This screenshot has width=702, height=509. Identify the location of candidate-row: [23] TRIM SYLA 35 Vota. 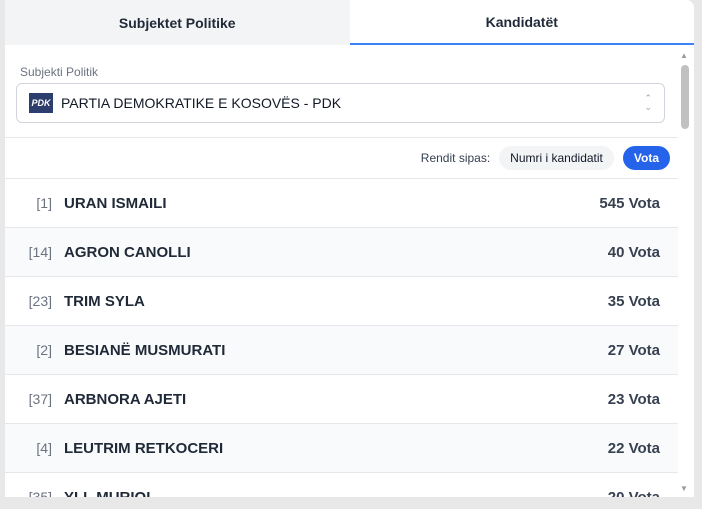
(341, 301).